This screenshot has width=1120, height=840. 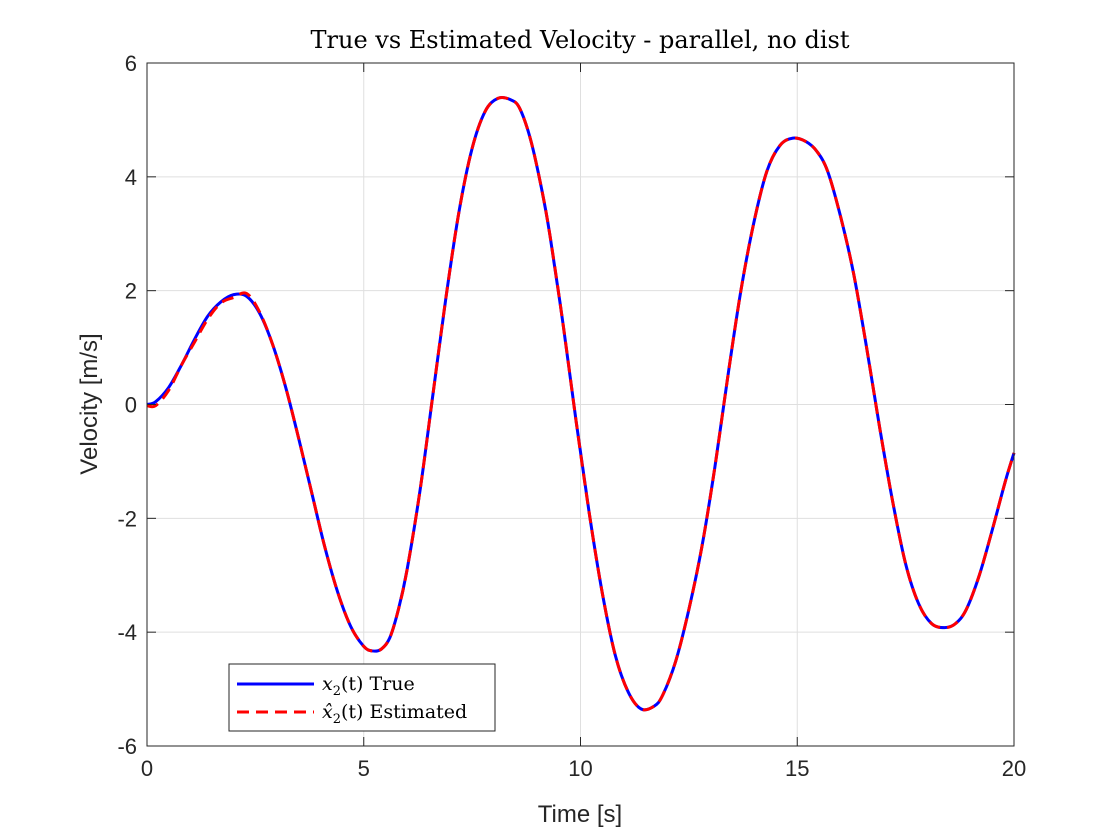 I want to click on x-tick-label: 20, so click(x=1014, y=768).